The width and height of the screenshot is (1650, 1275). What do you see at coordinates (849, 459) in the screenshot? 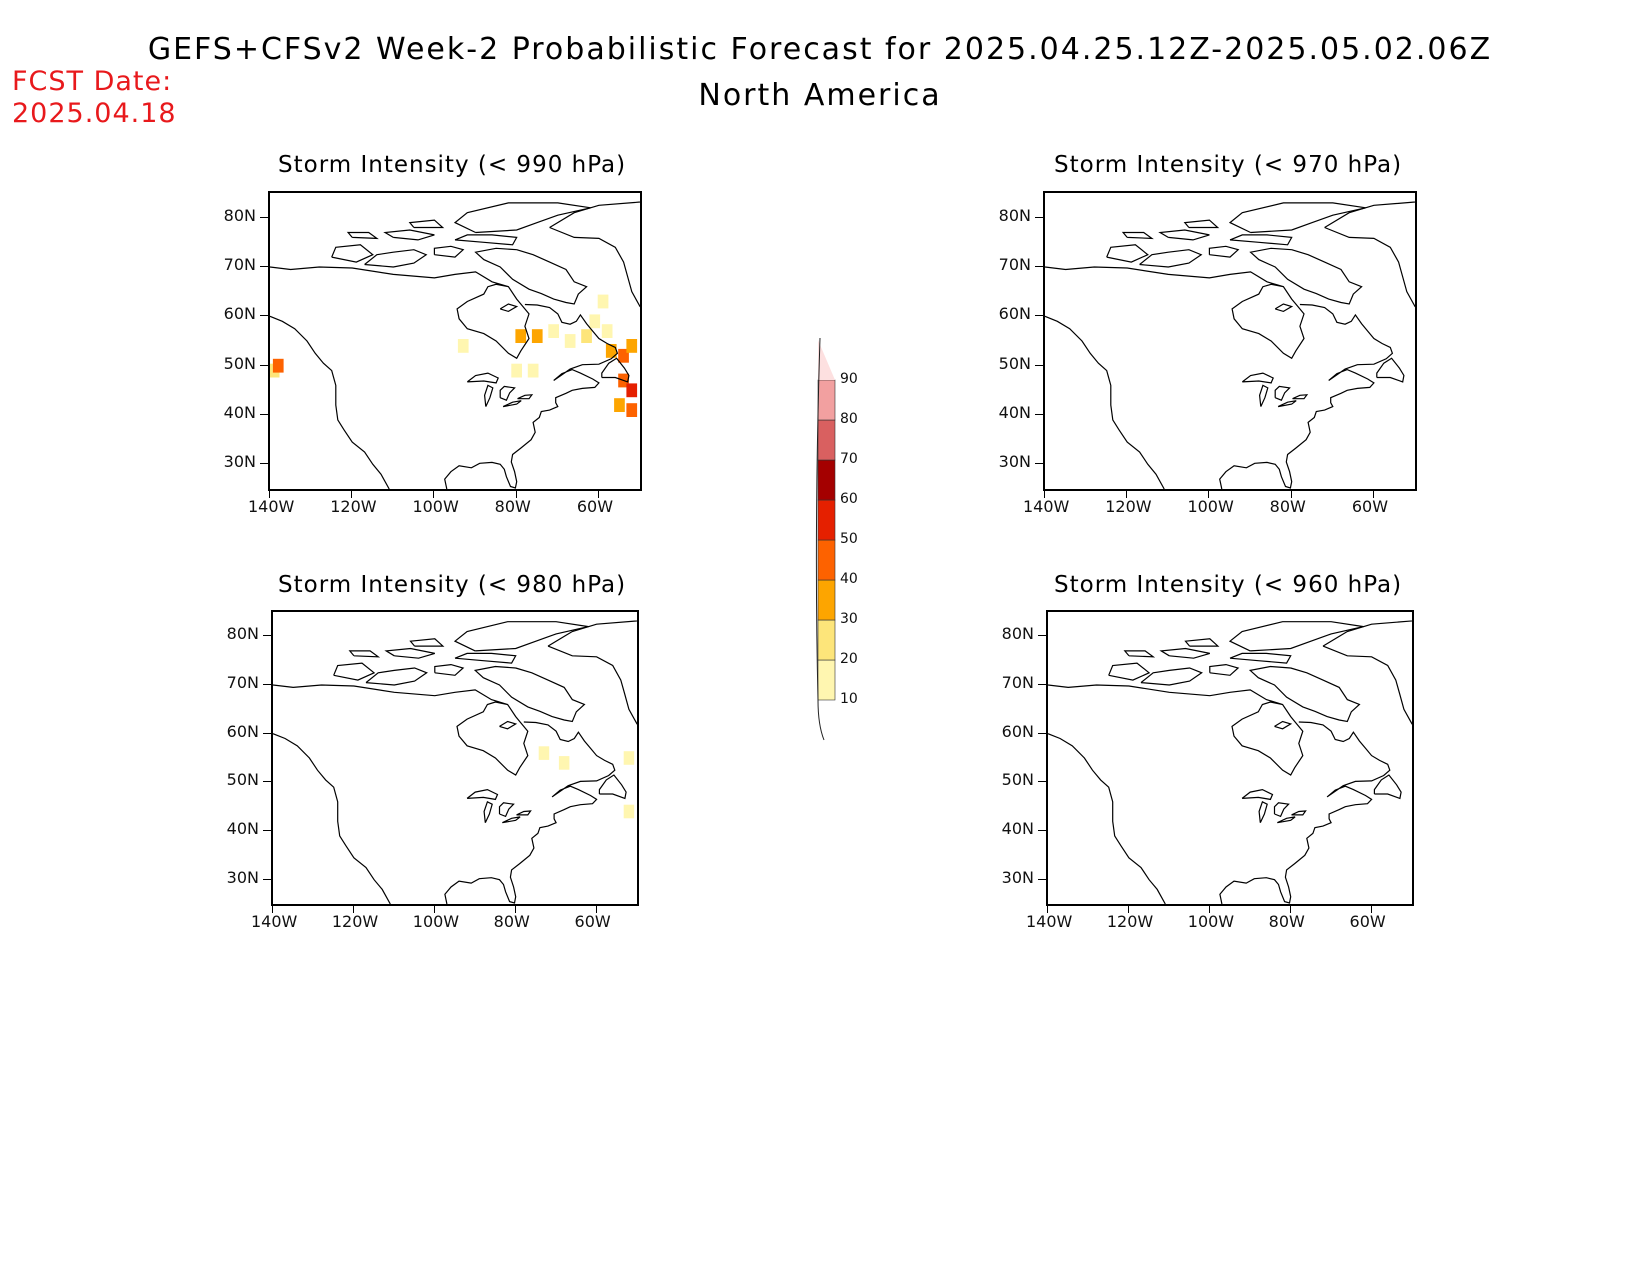
I see `colorbar-label: 70` at bounding box center [849, 459].